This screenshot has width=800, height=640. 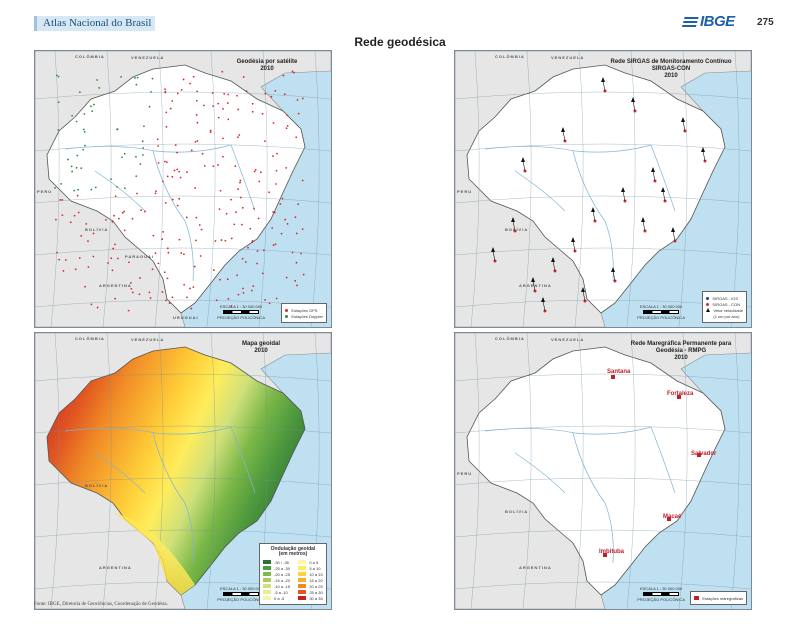 I want to click on legend-item: -20 a -25, so click(x=276, y=574).